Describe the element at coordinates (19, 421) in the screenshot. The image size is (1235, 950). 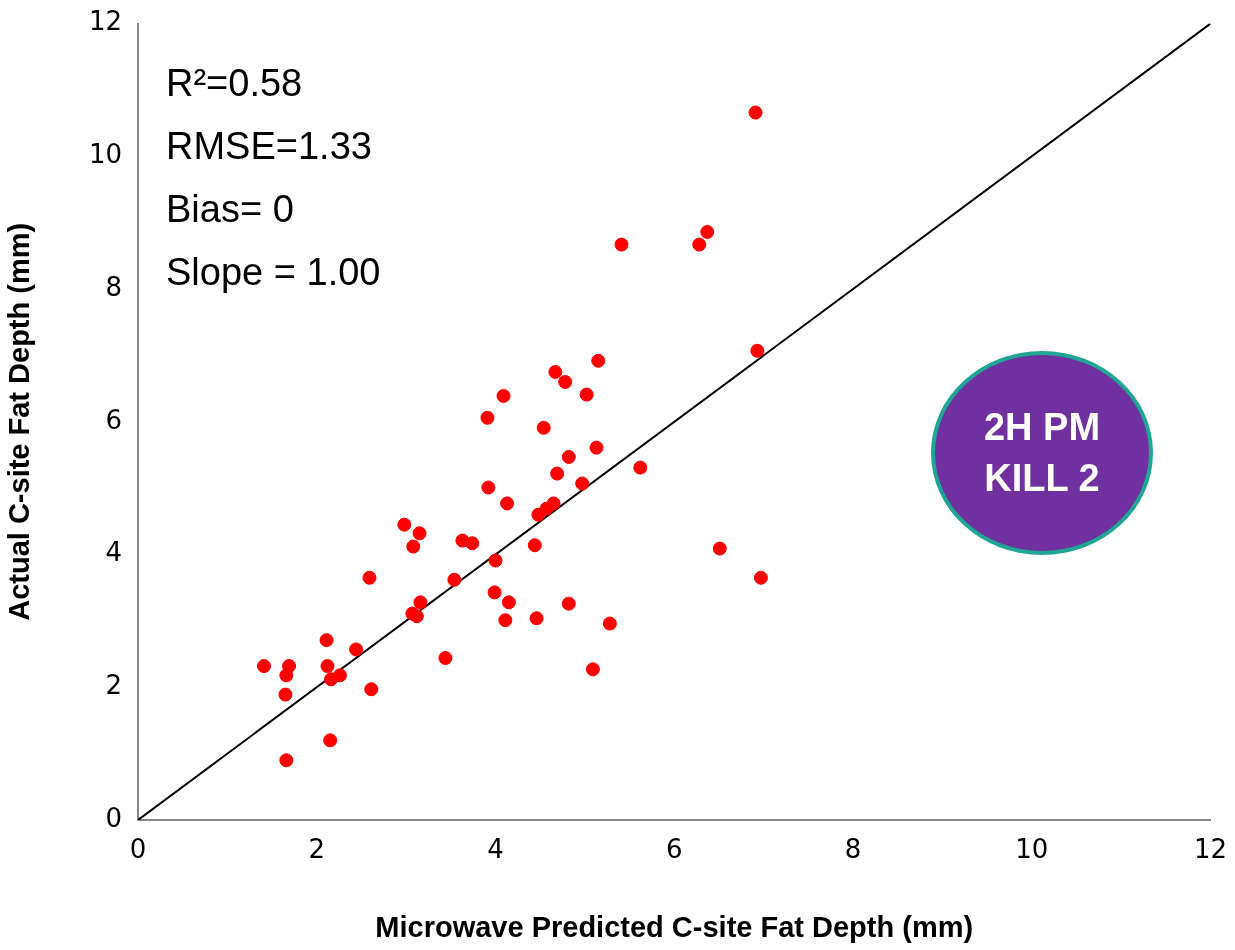
I see `y-axis-title: Actual C-site Fat Depth (mm)` at that location.